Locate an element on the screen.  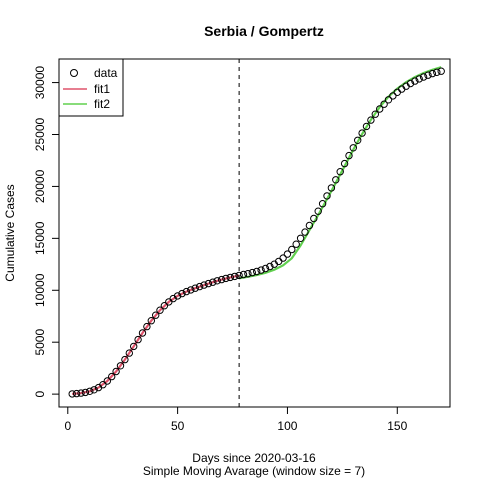
y-axis: 0 5000 10000 15000 20000 25000 30000 is located at coordinates (46, 231).